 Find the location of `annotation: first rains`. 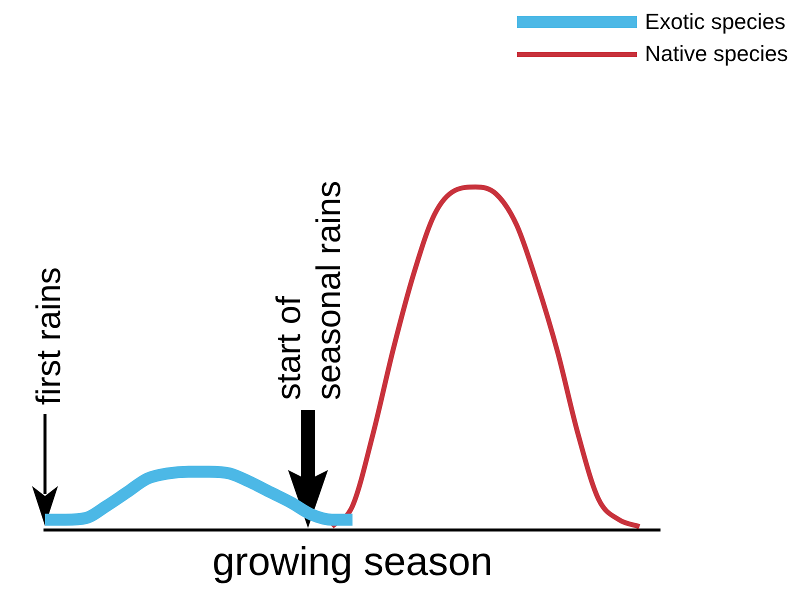

annotation: first rains is located at coordinates (49, 336).